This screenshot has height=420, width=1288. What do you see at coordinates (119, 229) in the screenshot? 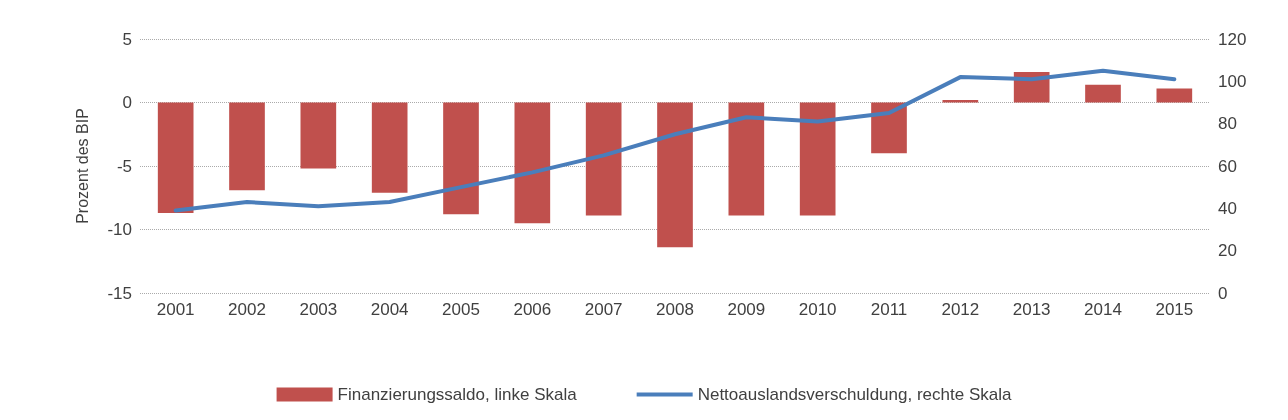
I see `y-tick-label: -10` at bounding box center [119, 229].